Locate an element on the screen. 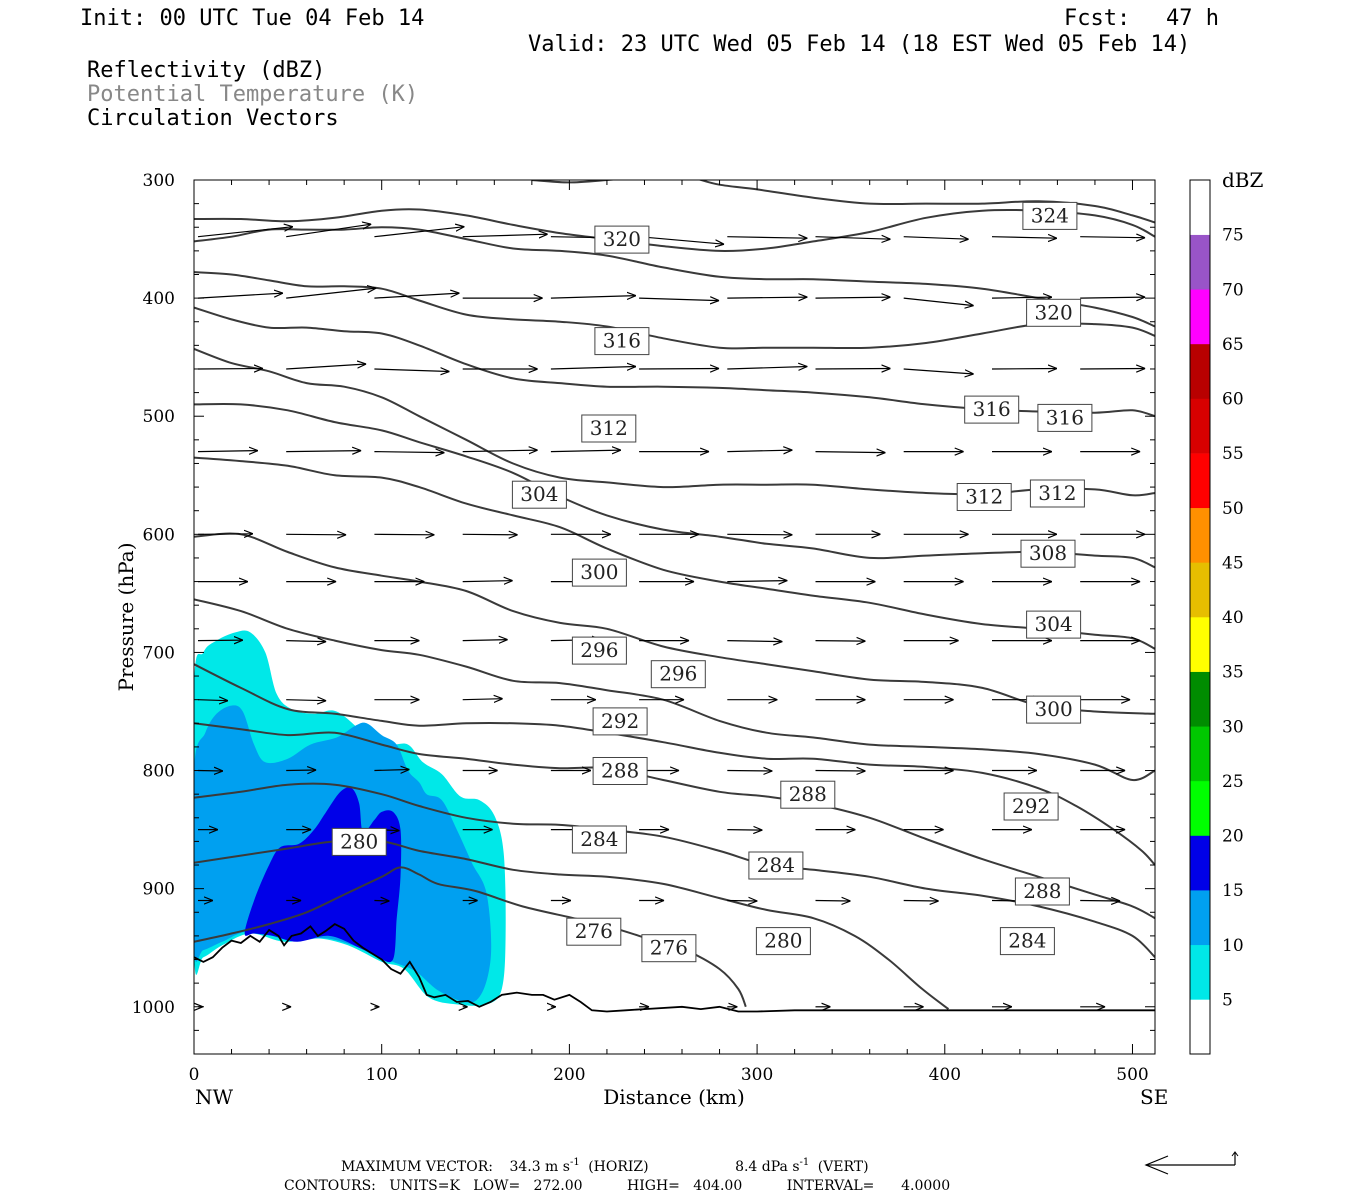 Image resolution: width=1350 pixels, height=1200 pixels. colorbar-label: 25 is located at coordinates (1233, 782).